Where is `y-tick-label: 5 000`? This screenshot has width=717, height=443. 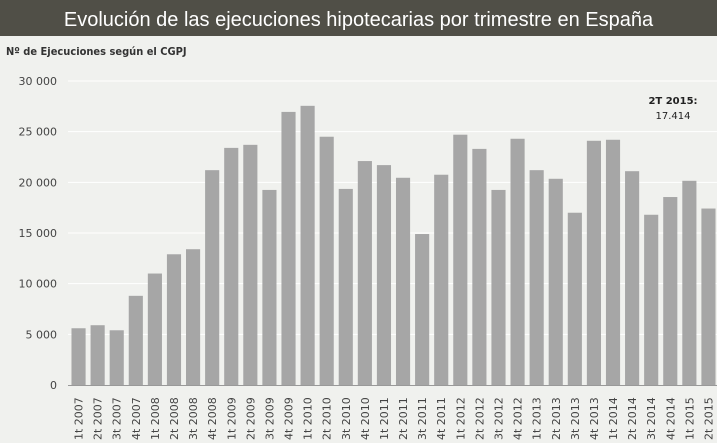
y-tick-label: 5 000 is located at coordinates (42, 334).